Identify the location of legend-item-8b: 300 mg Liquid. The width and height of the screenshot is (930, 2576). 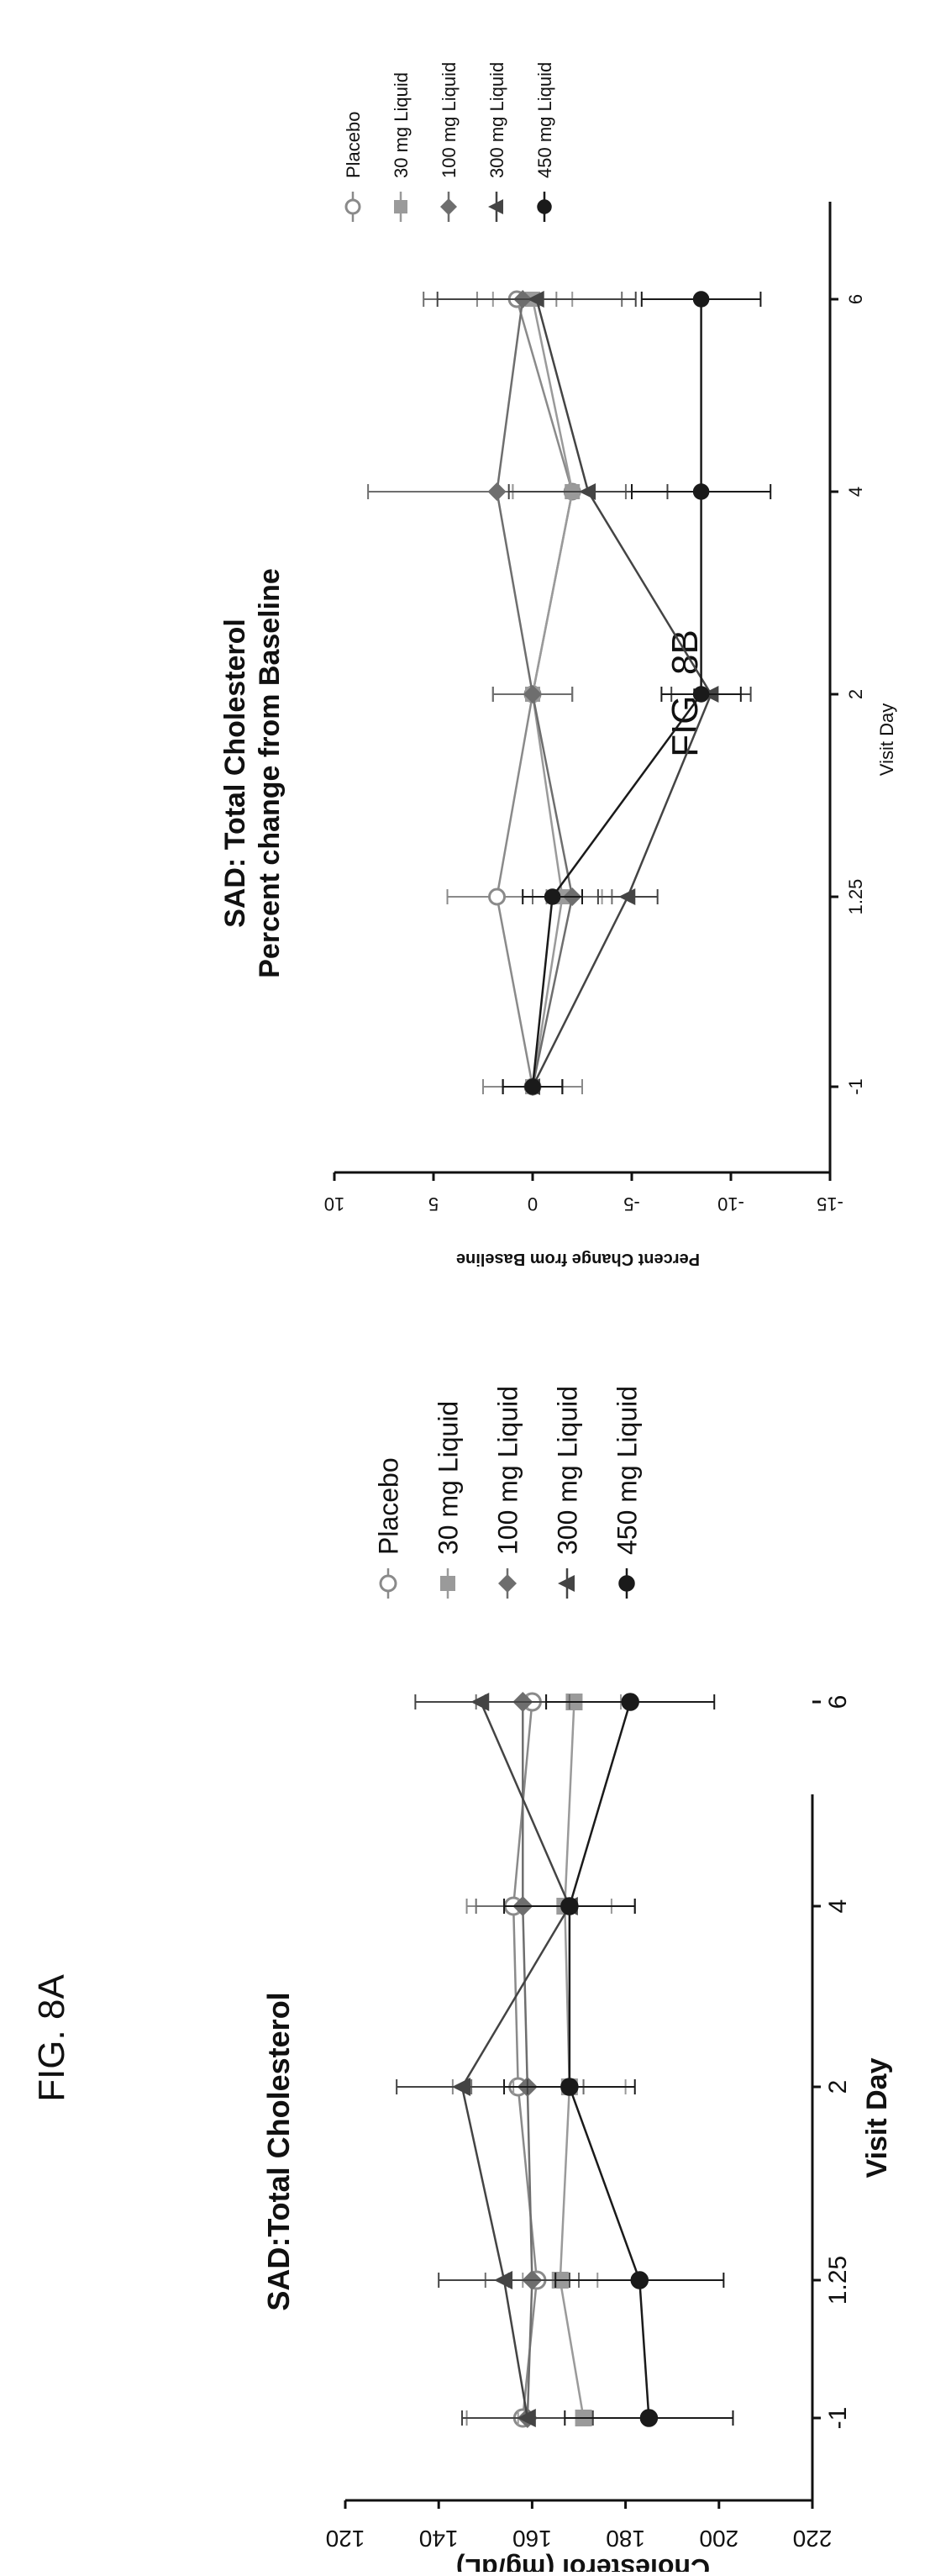
(496, 142).